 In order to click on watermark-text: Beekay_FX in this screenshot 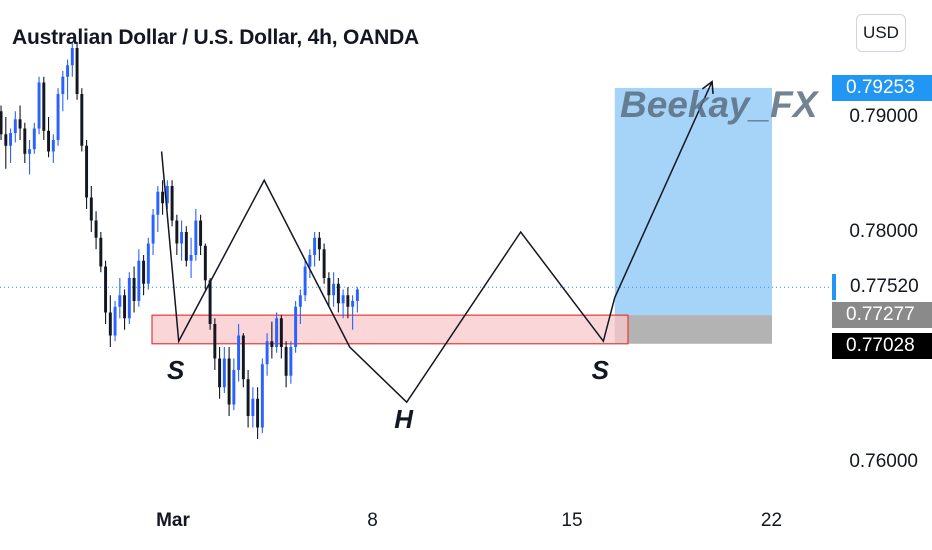, I will do `click(719, 104)`.